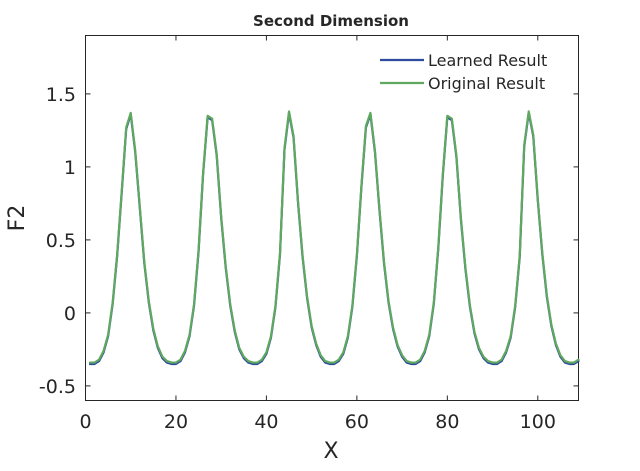 The width and height of the screenshot is (640, 471). I want to click on x-tick-label: 60, so click(357, 422).